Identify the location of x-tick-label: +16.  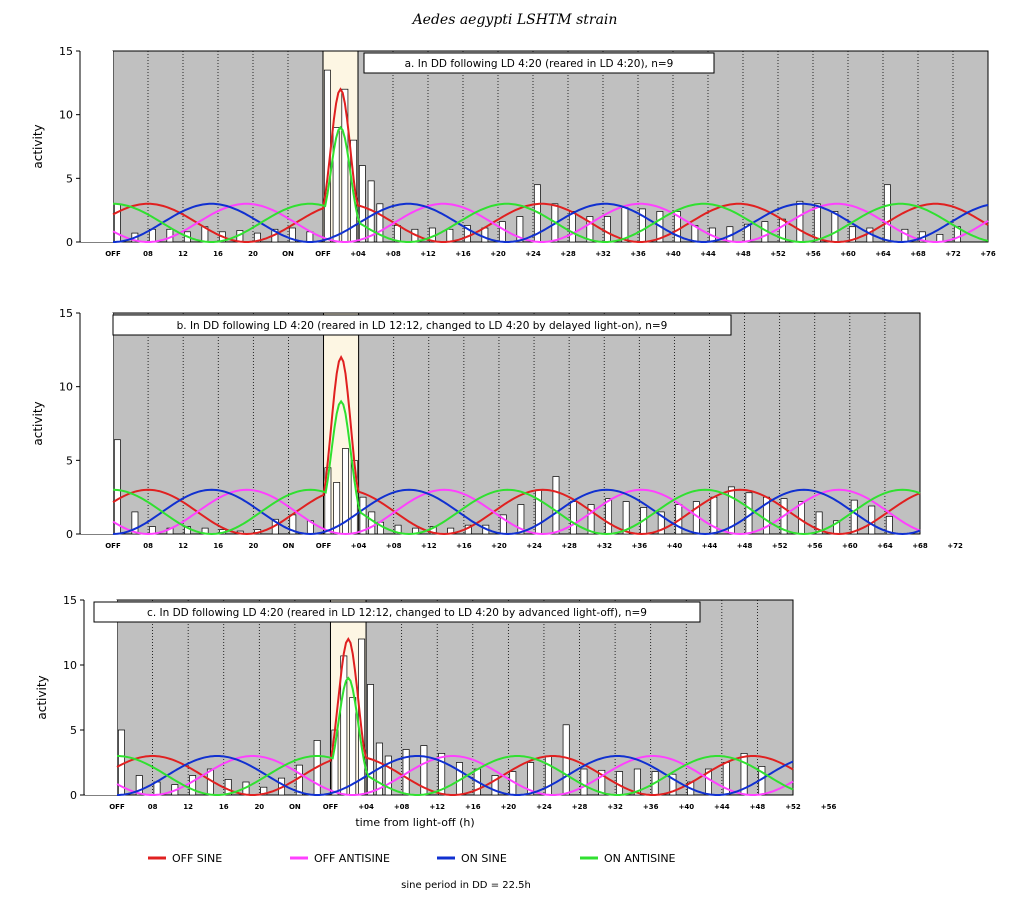
(473, 807).